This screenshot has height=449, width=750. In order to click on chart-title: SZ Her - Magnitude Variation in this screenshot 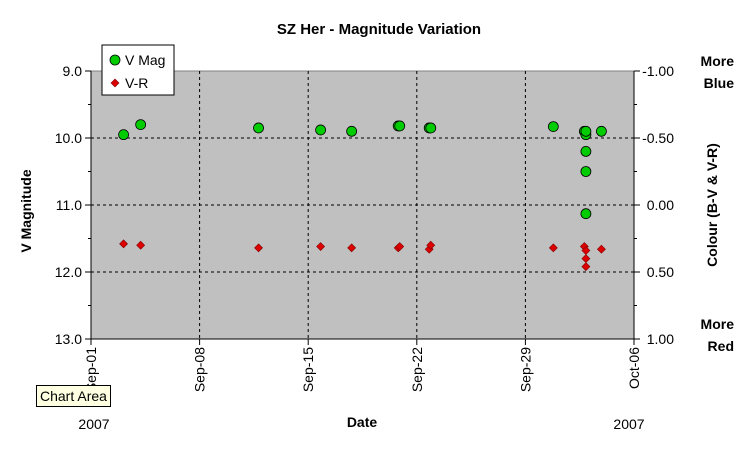, I will do `click(379, 29)`.